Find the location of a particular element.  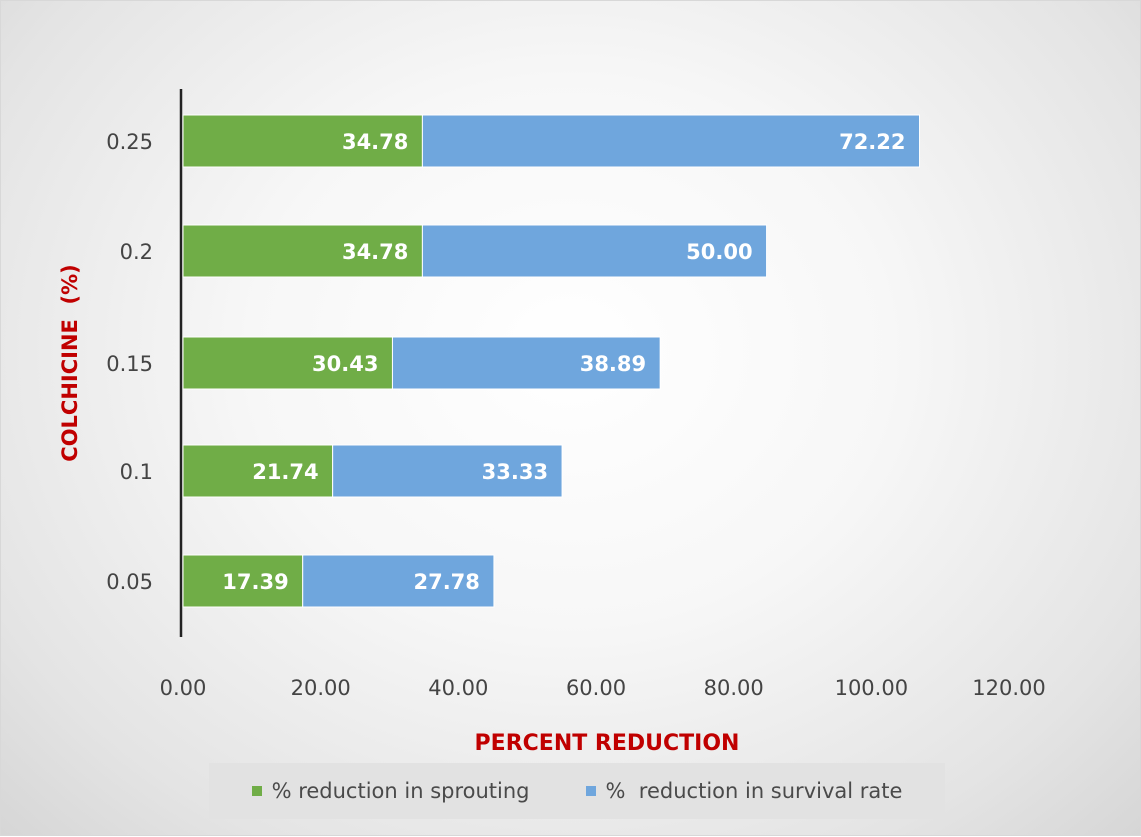

x-tick-label-80.00: 80.00 is located at coordinates (734, 688).